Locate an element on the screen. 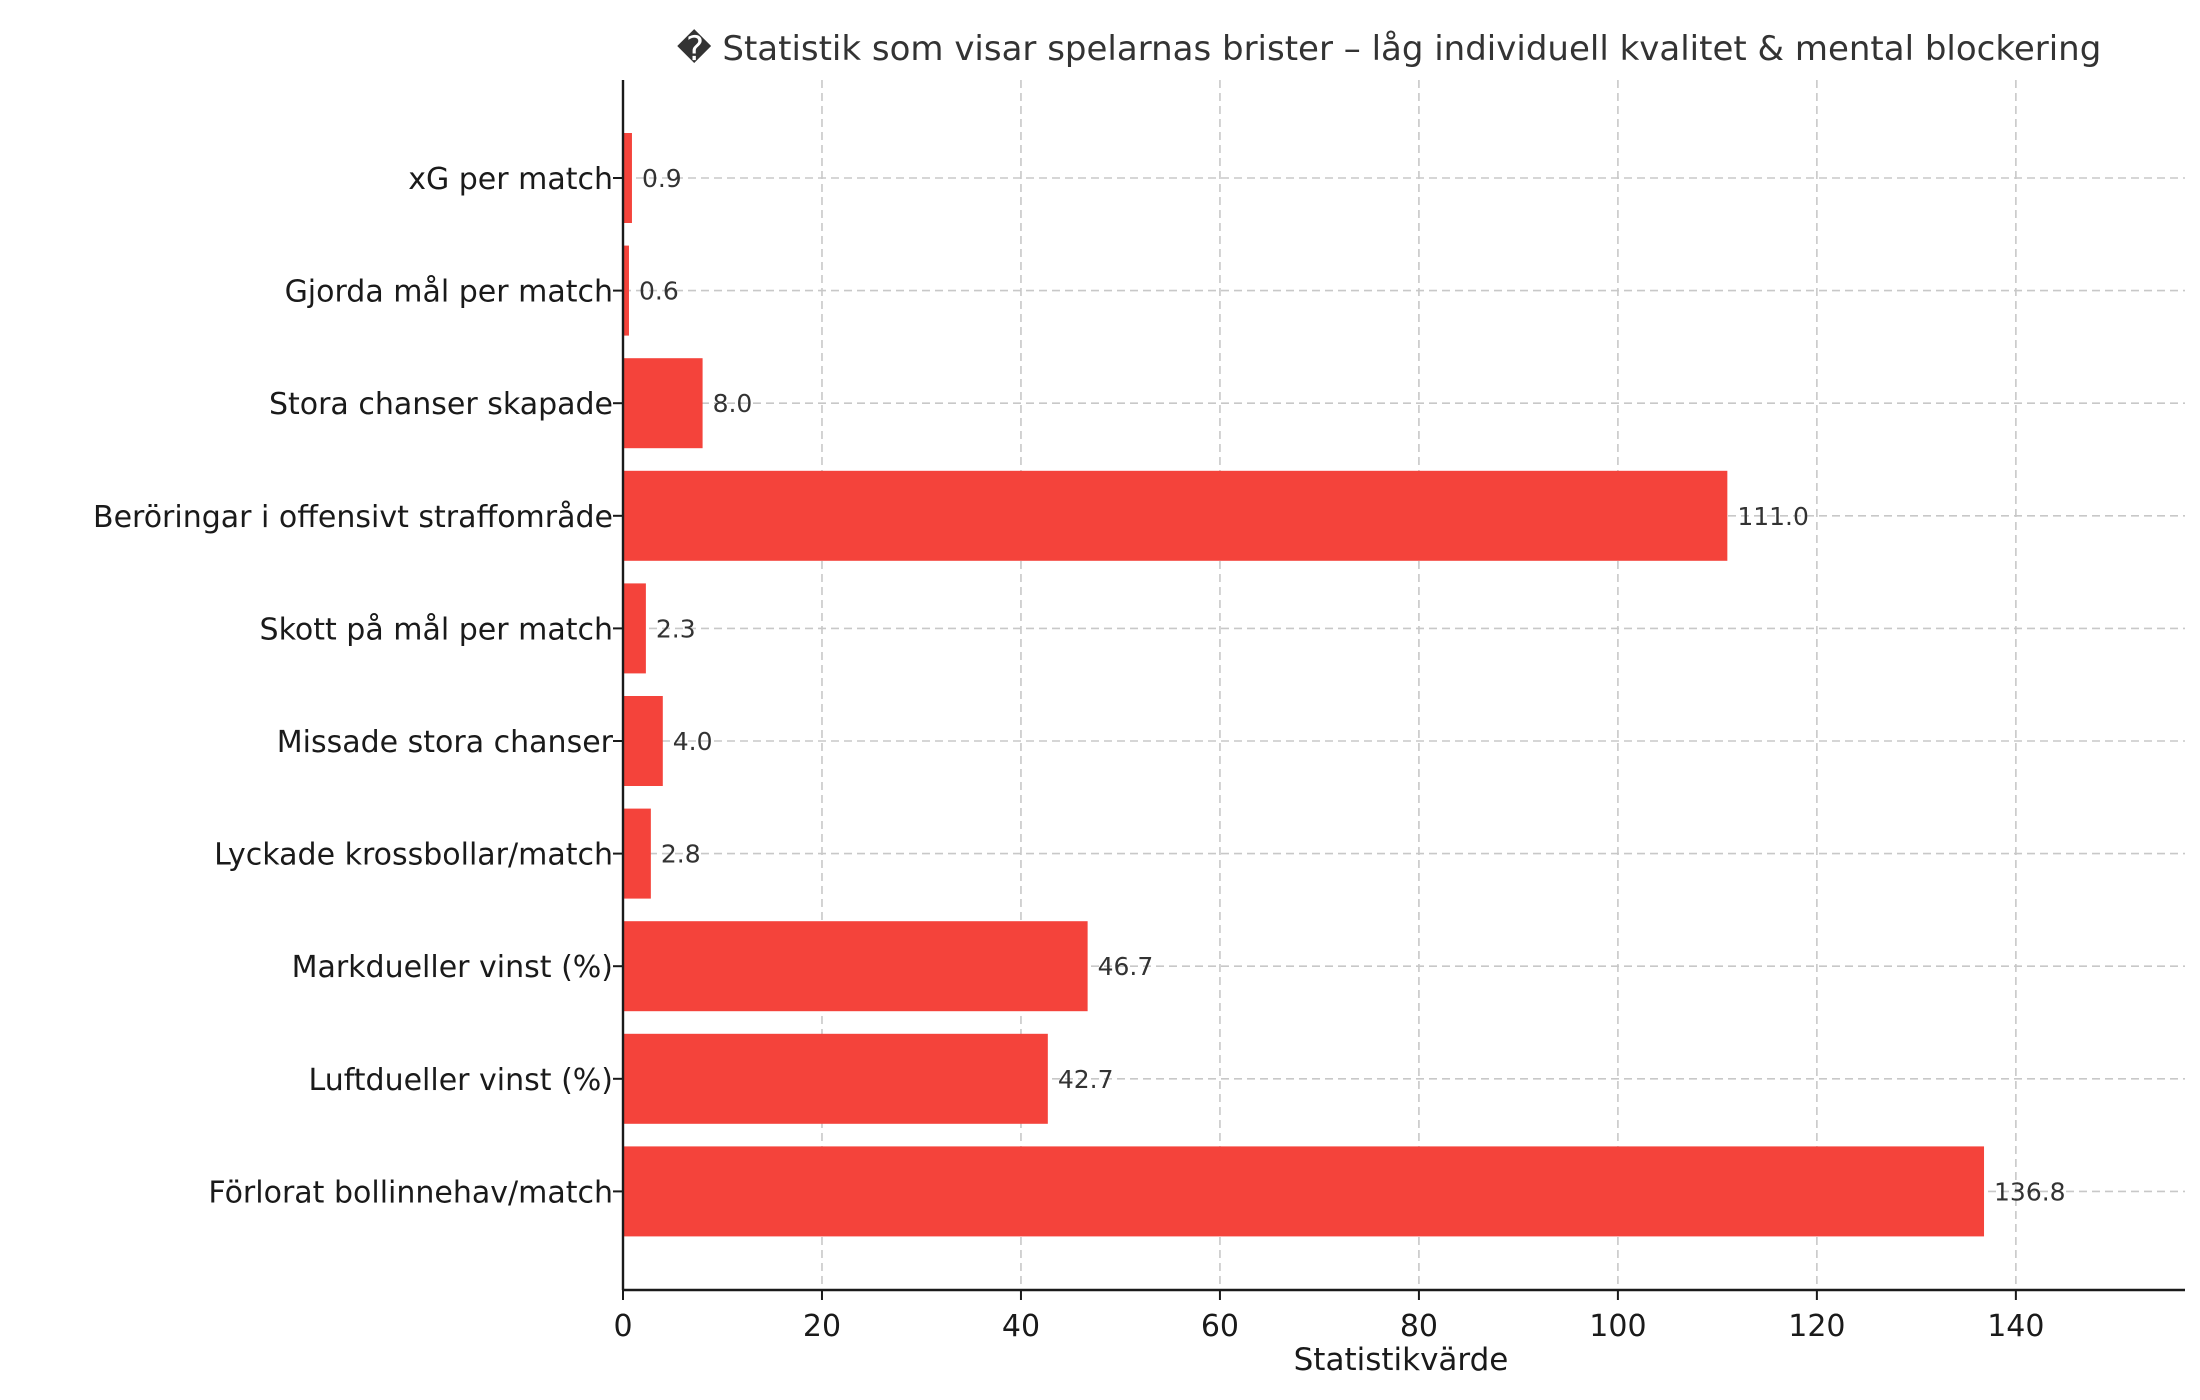  x-tick-label: 60 is located at coordinates (1220, 1326).